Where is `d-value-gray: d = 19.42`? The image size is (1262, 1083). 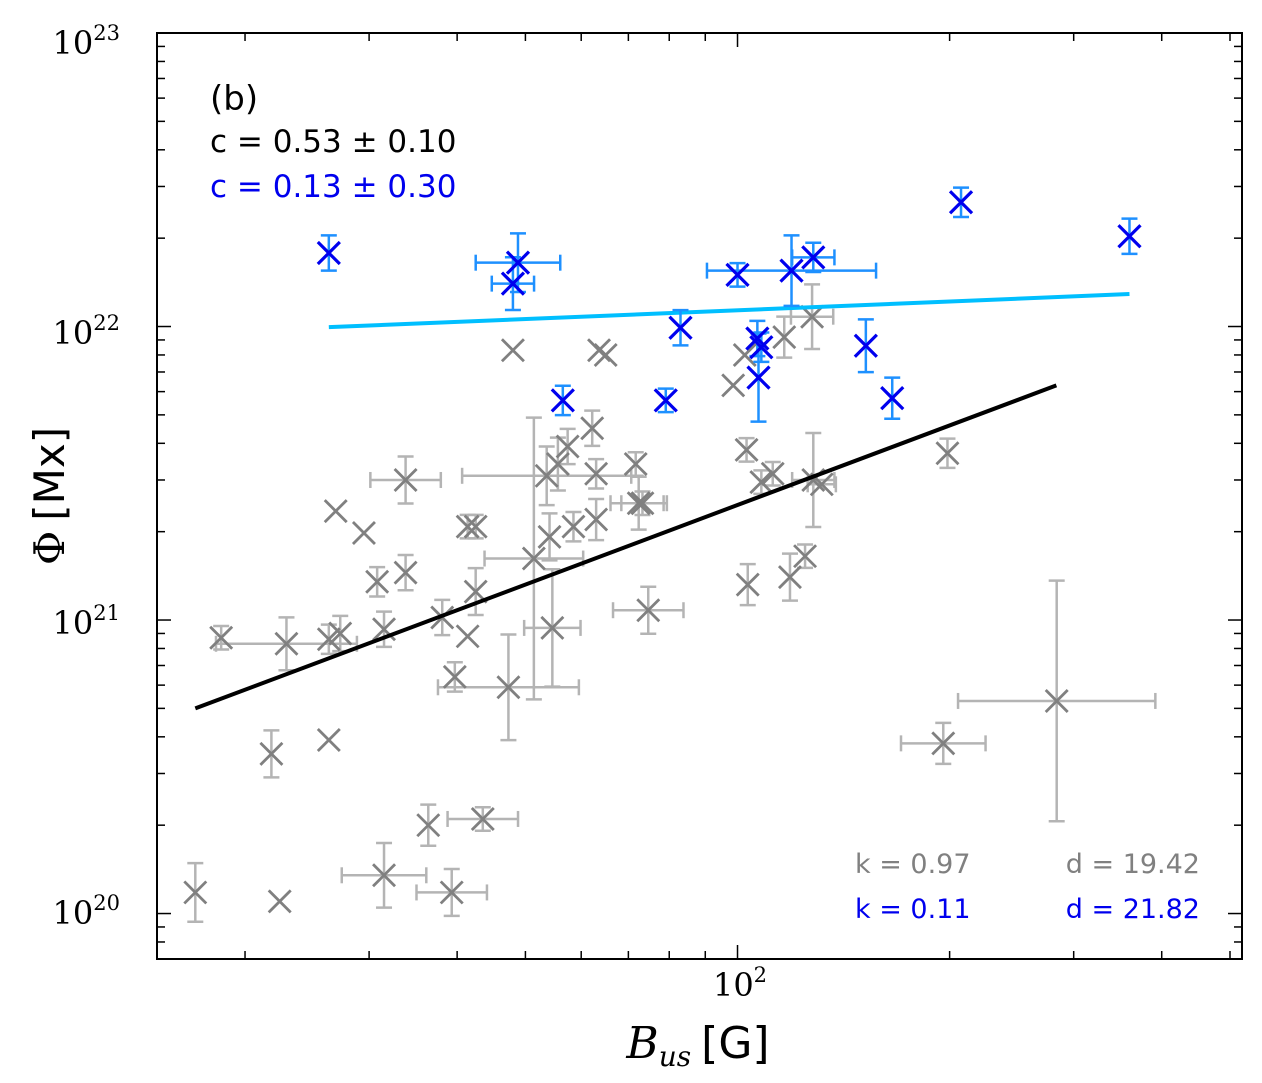
d-value-gray: d = 19.42 is located at coordinates (1133, 864).